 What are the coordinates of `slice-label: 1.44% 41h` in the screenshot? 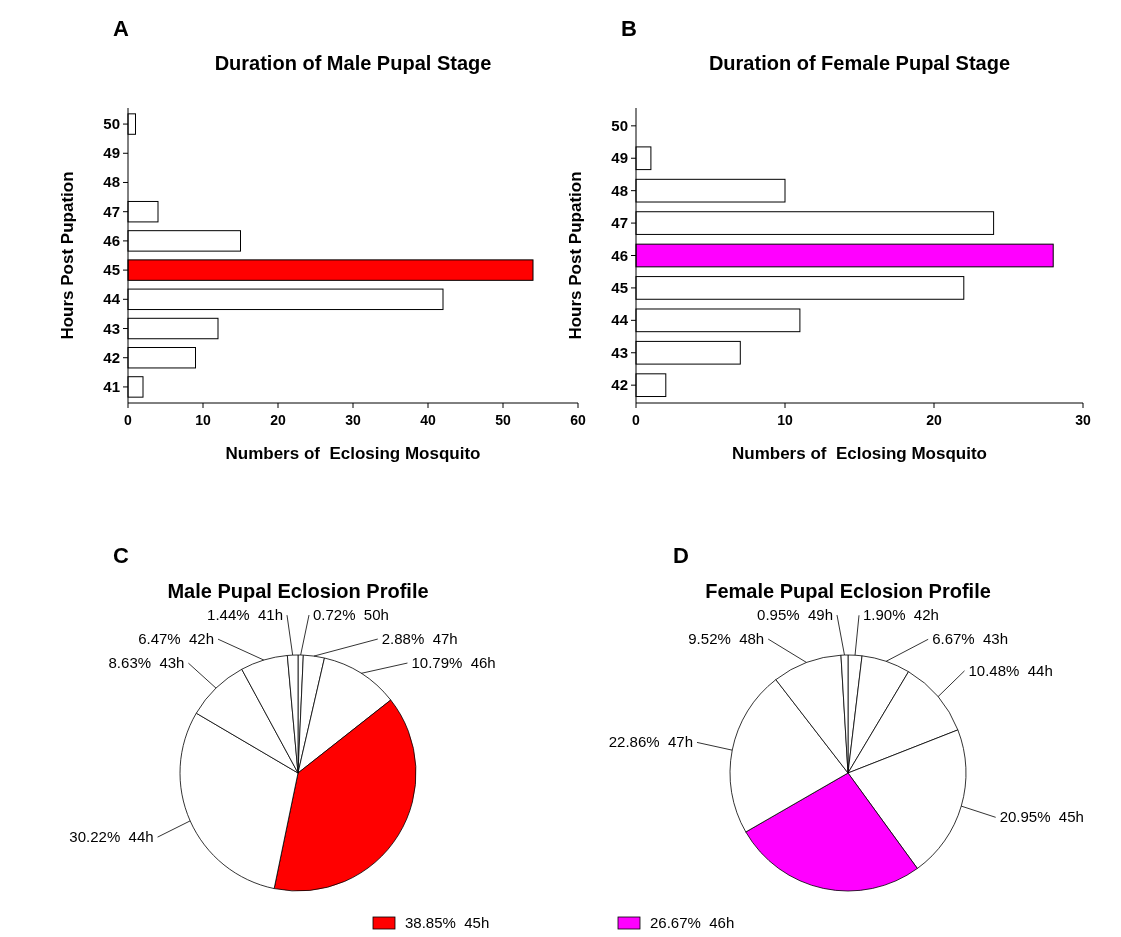 It's located at (245, 615).